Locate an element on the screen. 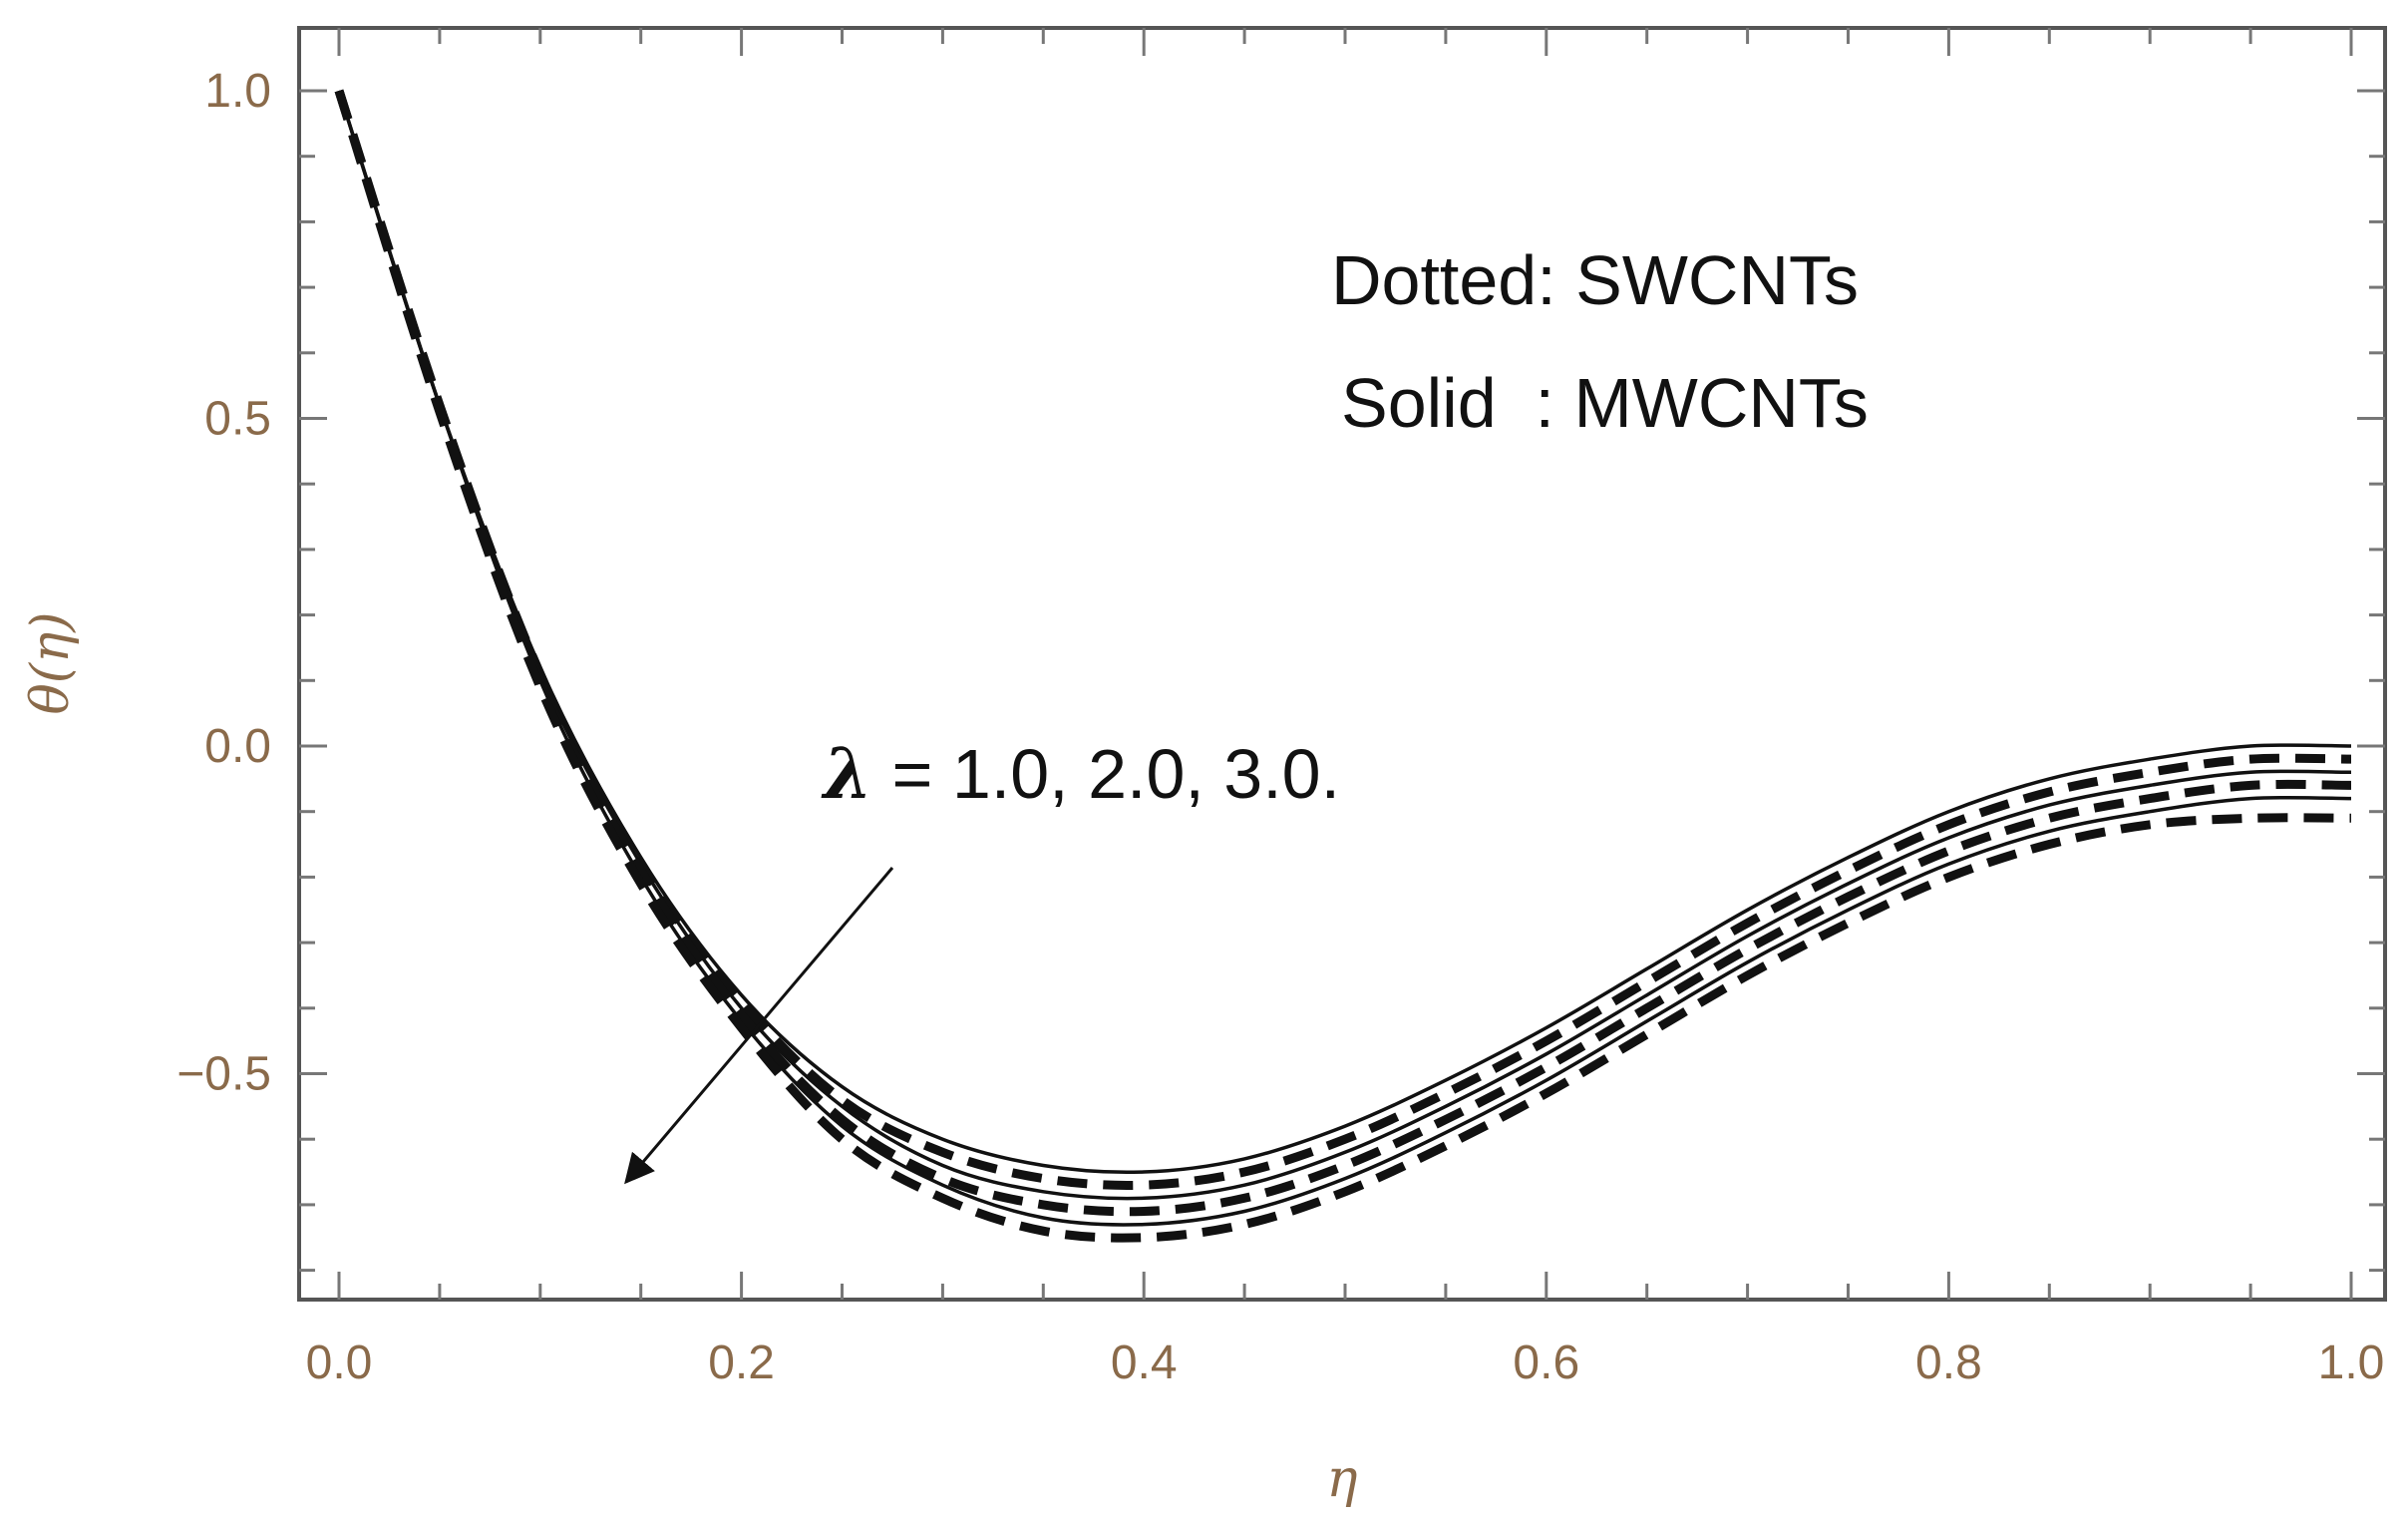  y-tick-label: 1.0 is located at coordinates (237, 91).